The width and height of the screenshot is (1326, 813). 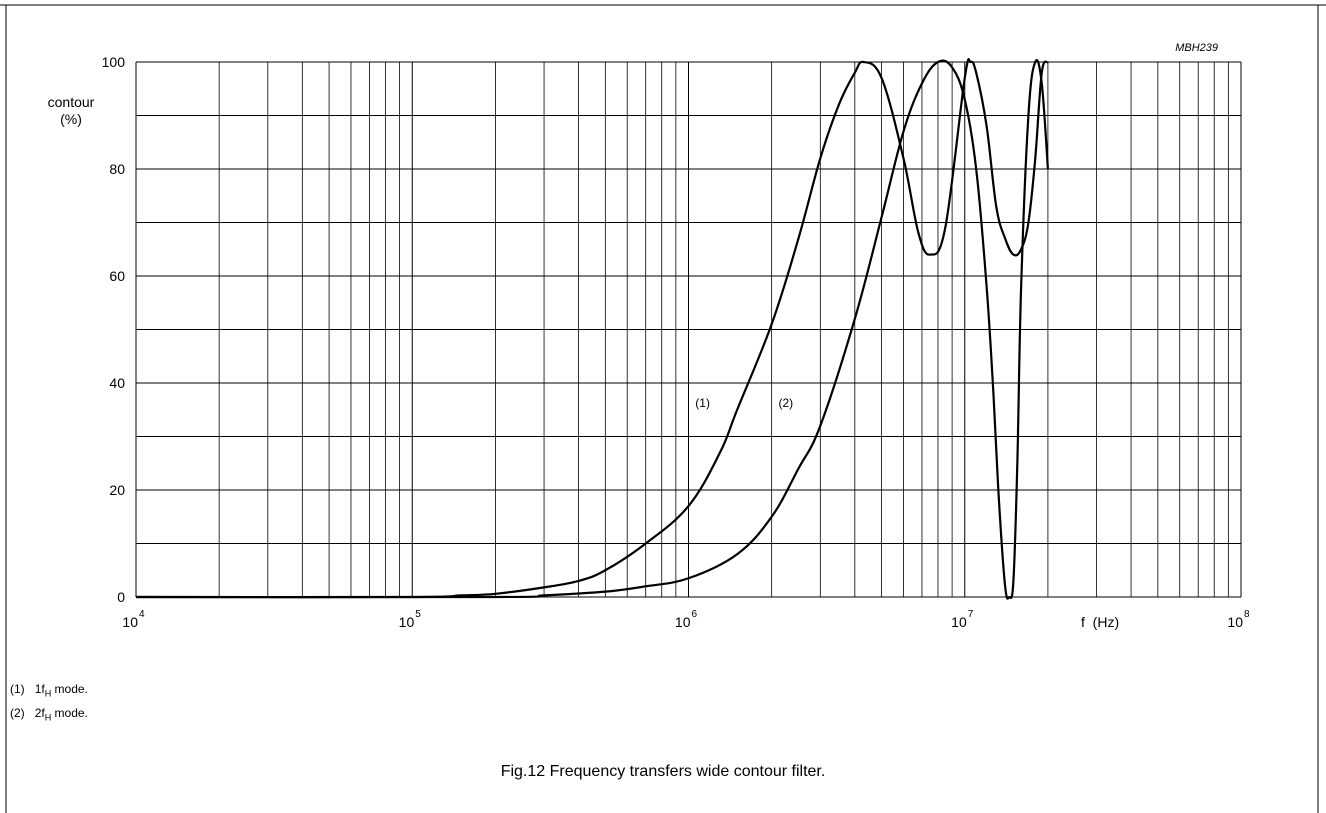 I want to click on x-tick-label: 10 8, so click(x=1238, y=619).